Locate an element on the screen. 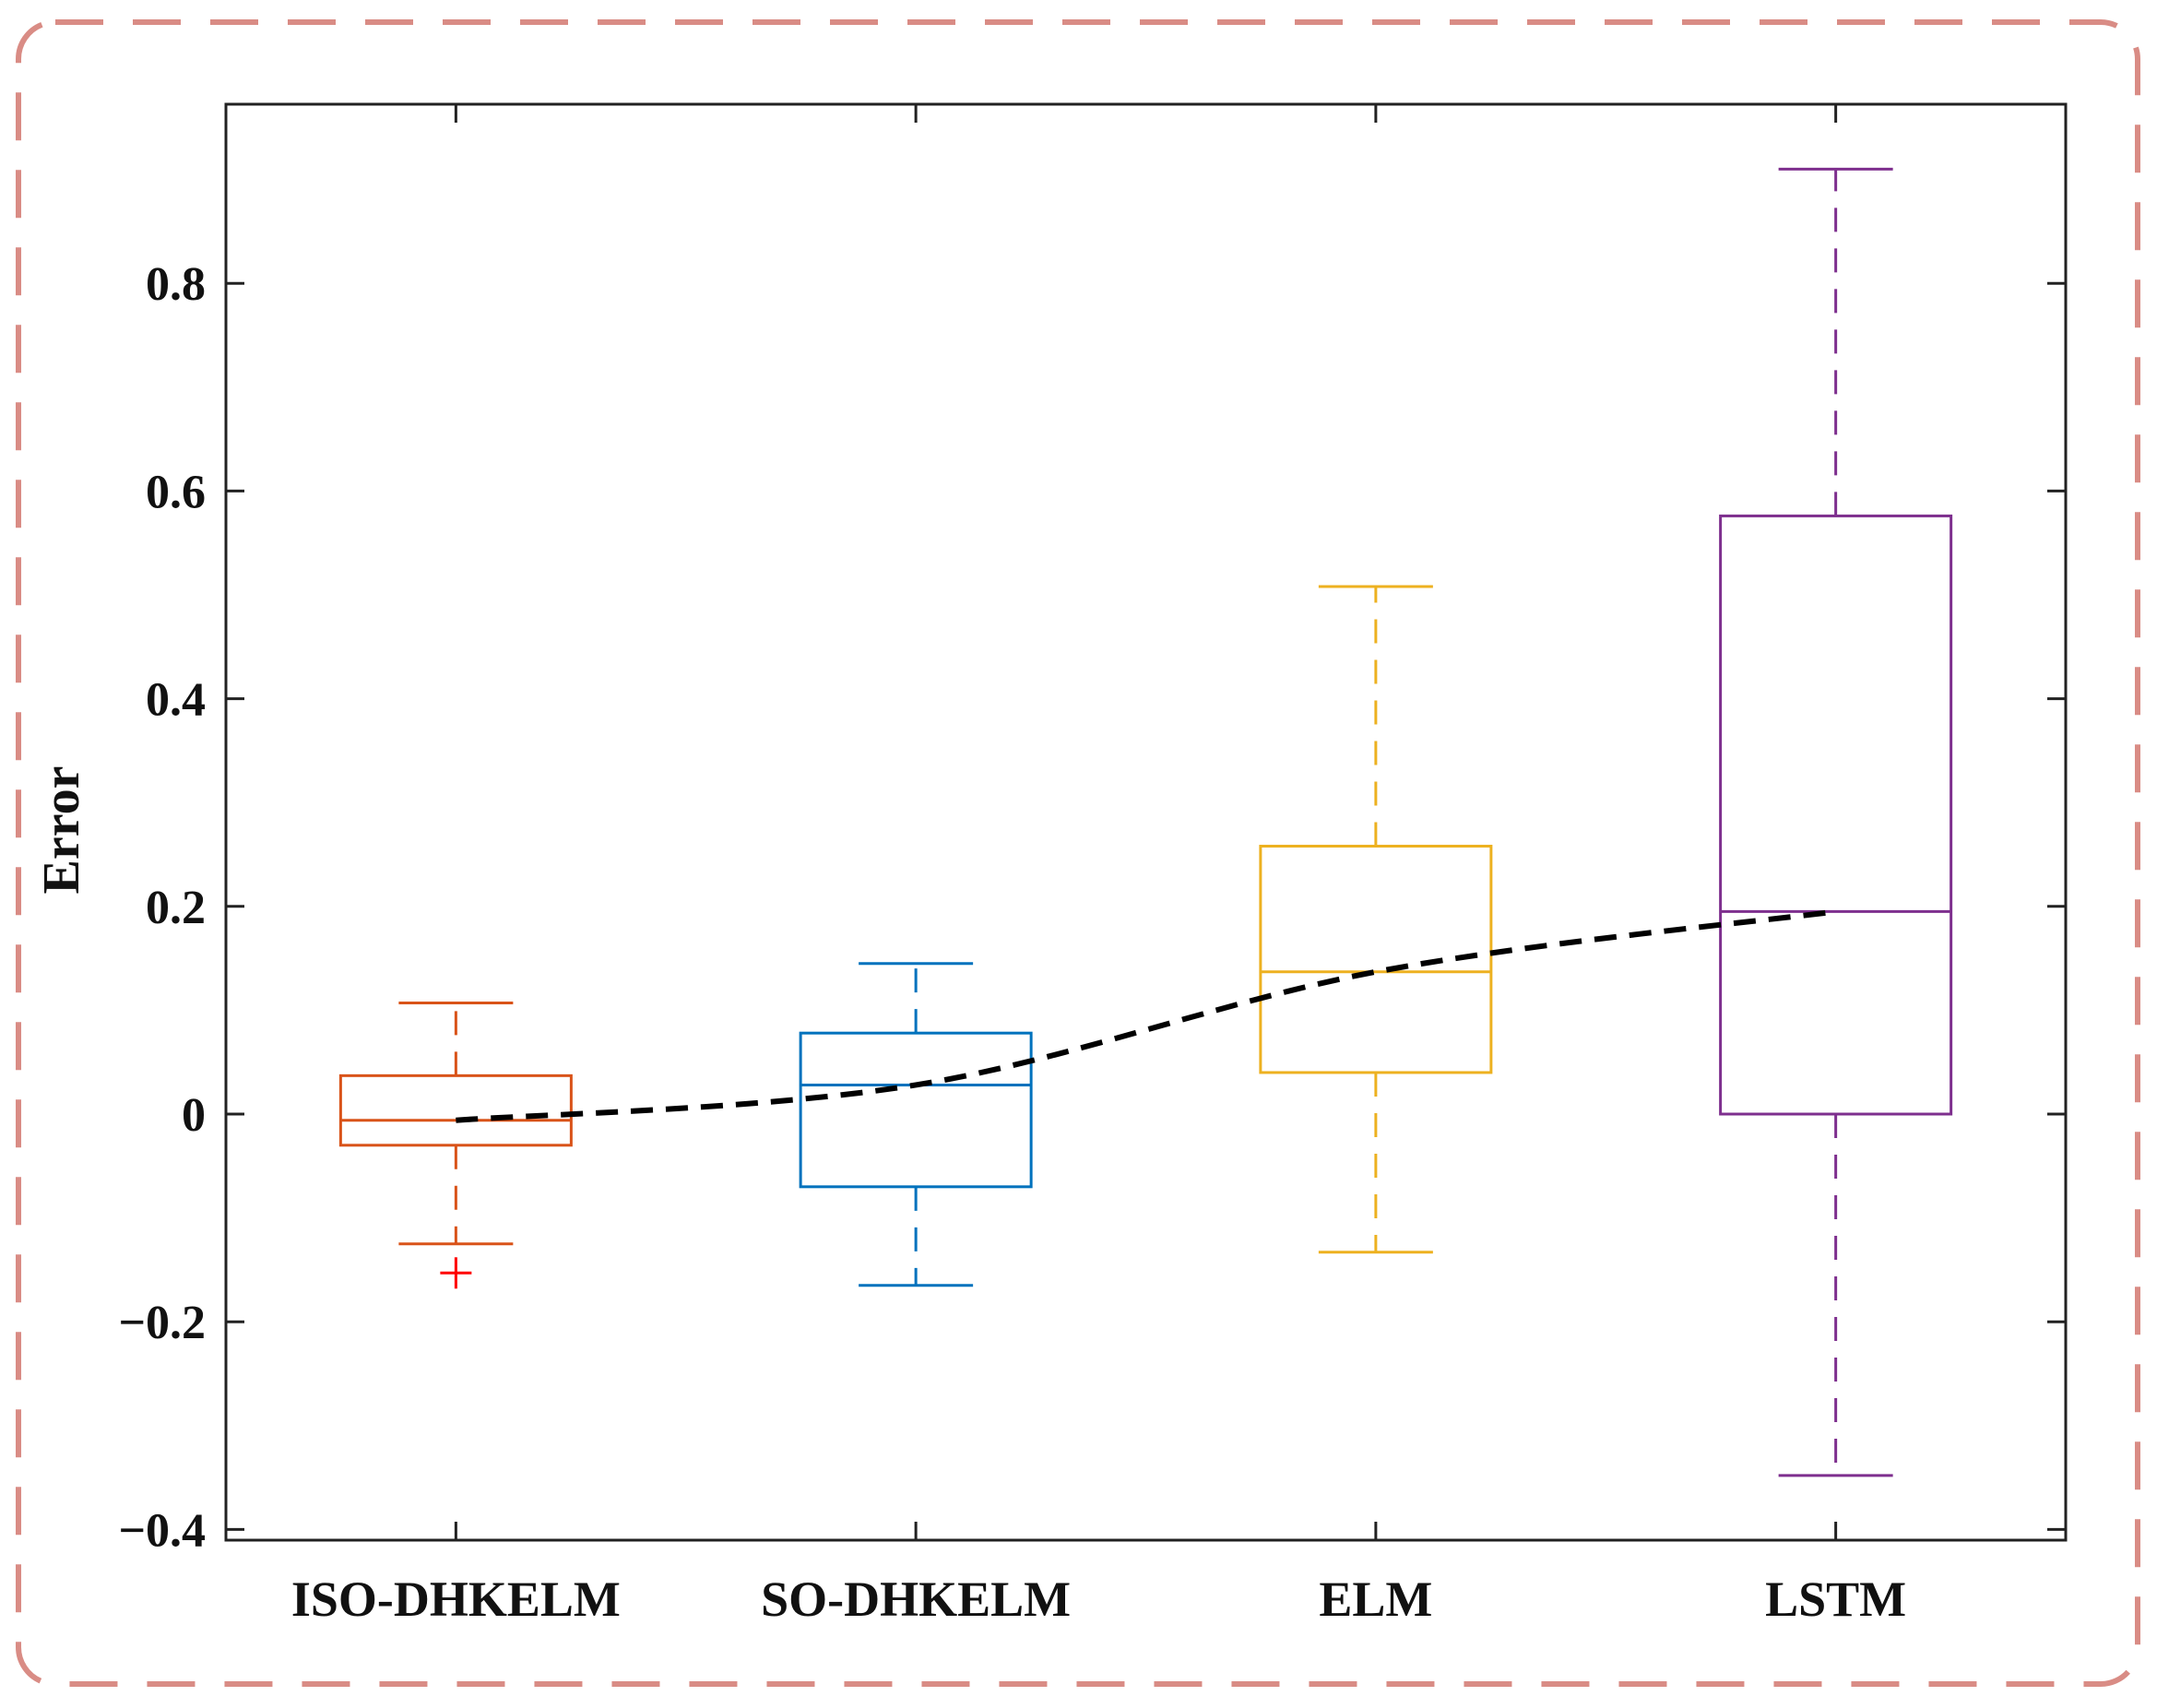 Image resolution: width=2157 pixels, height=1708 pixels. y-tick-label: 0.6 is located at coordinates (176, 492).